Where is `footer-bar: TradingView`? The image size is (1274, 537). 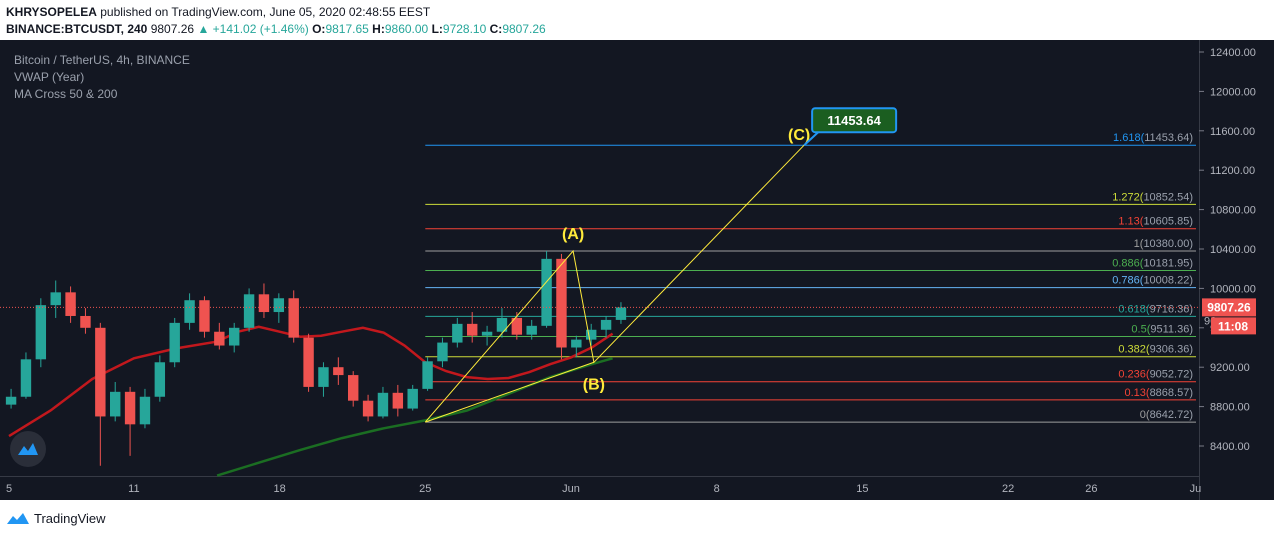
footer-bar: TradingView is located at coordinates (637, 518).